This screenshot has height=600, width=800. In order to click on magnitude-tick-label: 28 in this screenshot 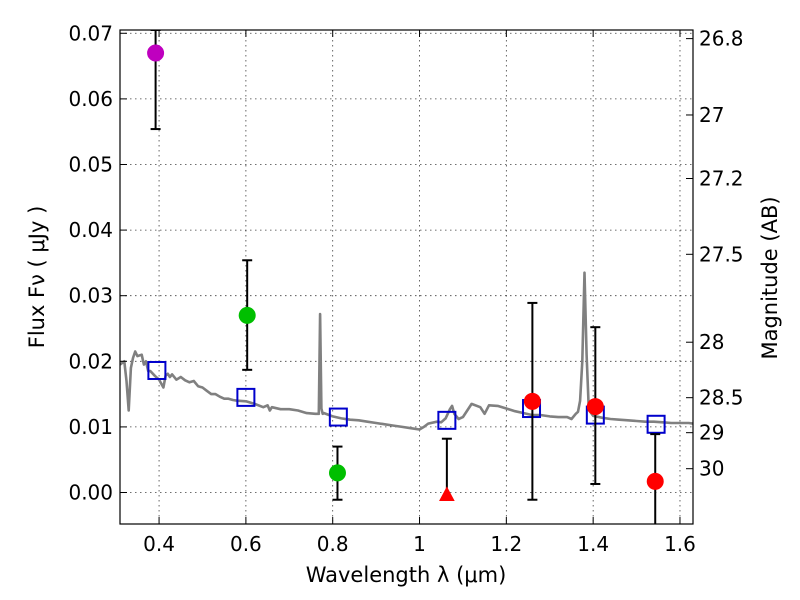, I will do `click(711, 342)`.